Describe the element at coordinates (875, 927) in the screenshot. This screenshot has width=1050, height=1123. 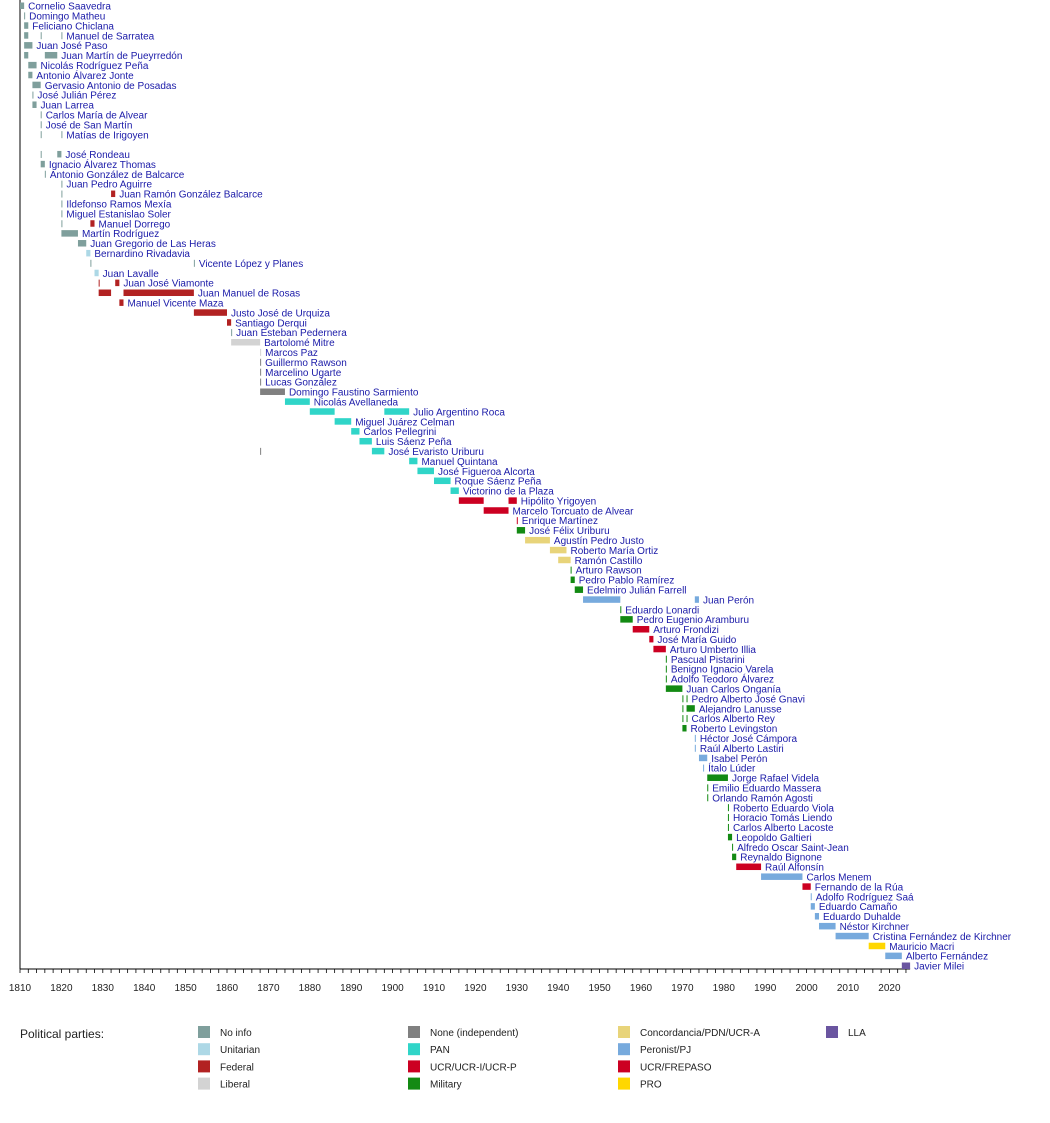
I see `president-label: Néstor Kirchner` at that location.